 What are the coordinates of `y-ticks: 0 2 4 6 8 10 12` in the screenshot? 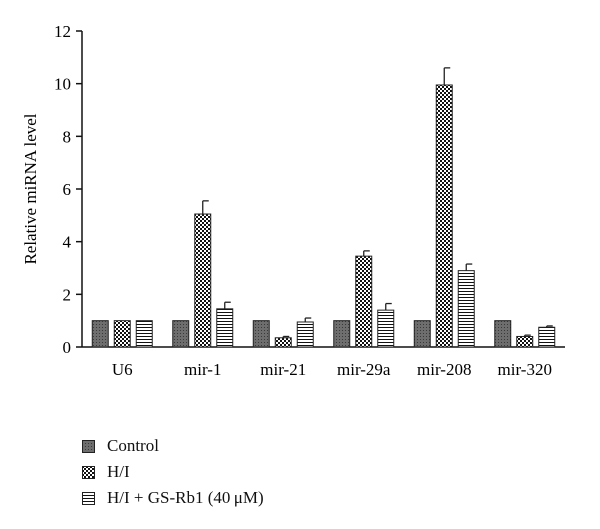 It's located at (68, 189).